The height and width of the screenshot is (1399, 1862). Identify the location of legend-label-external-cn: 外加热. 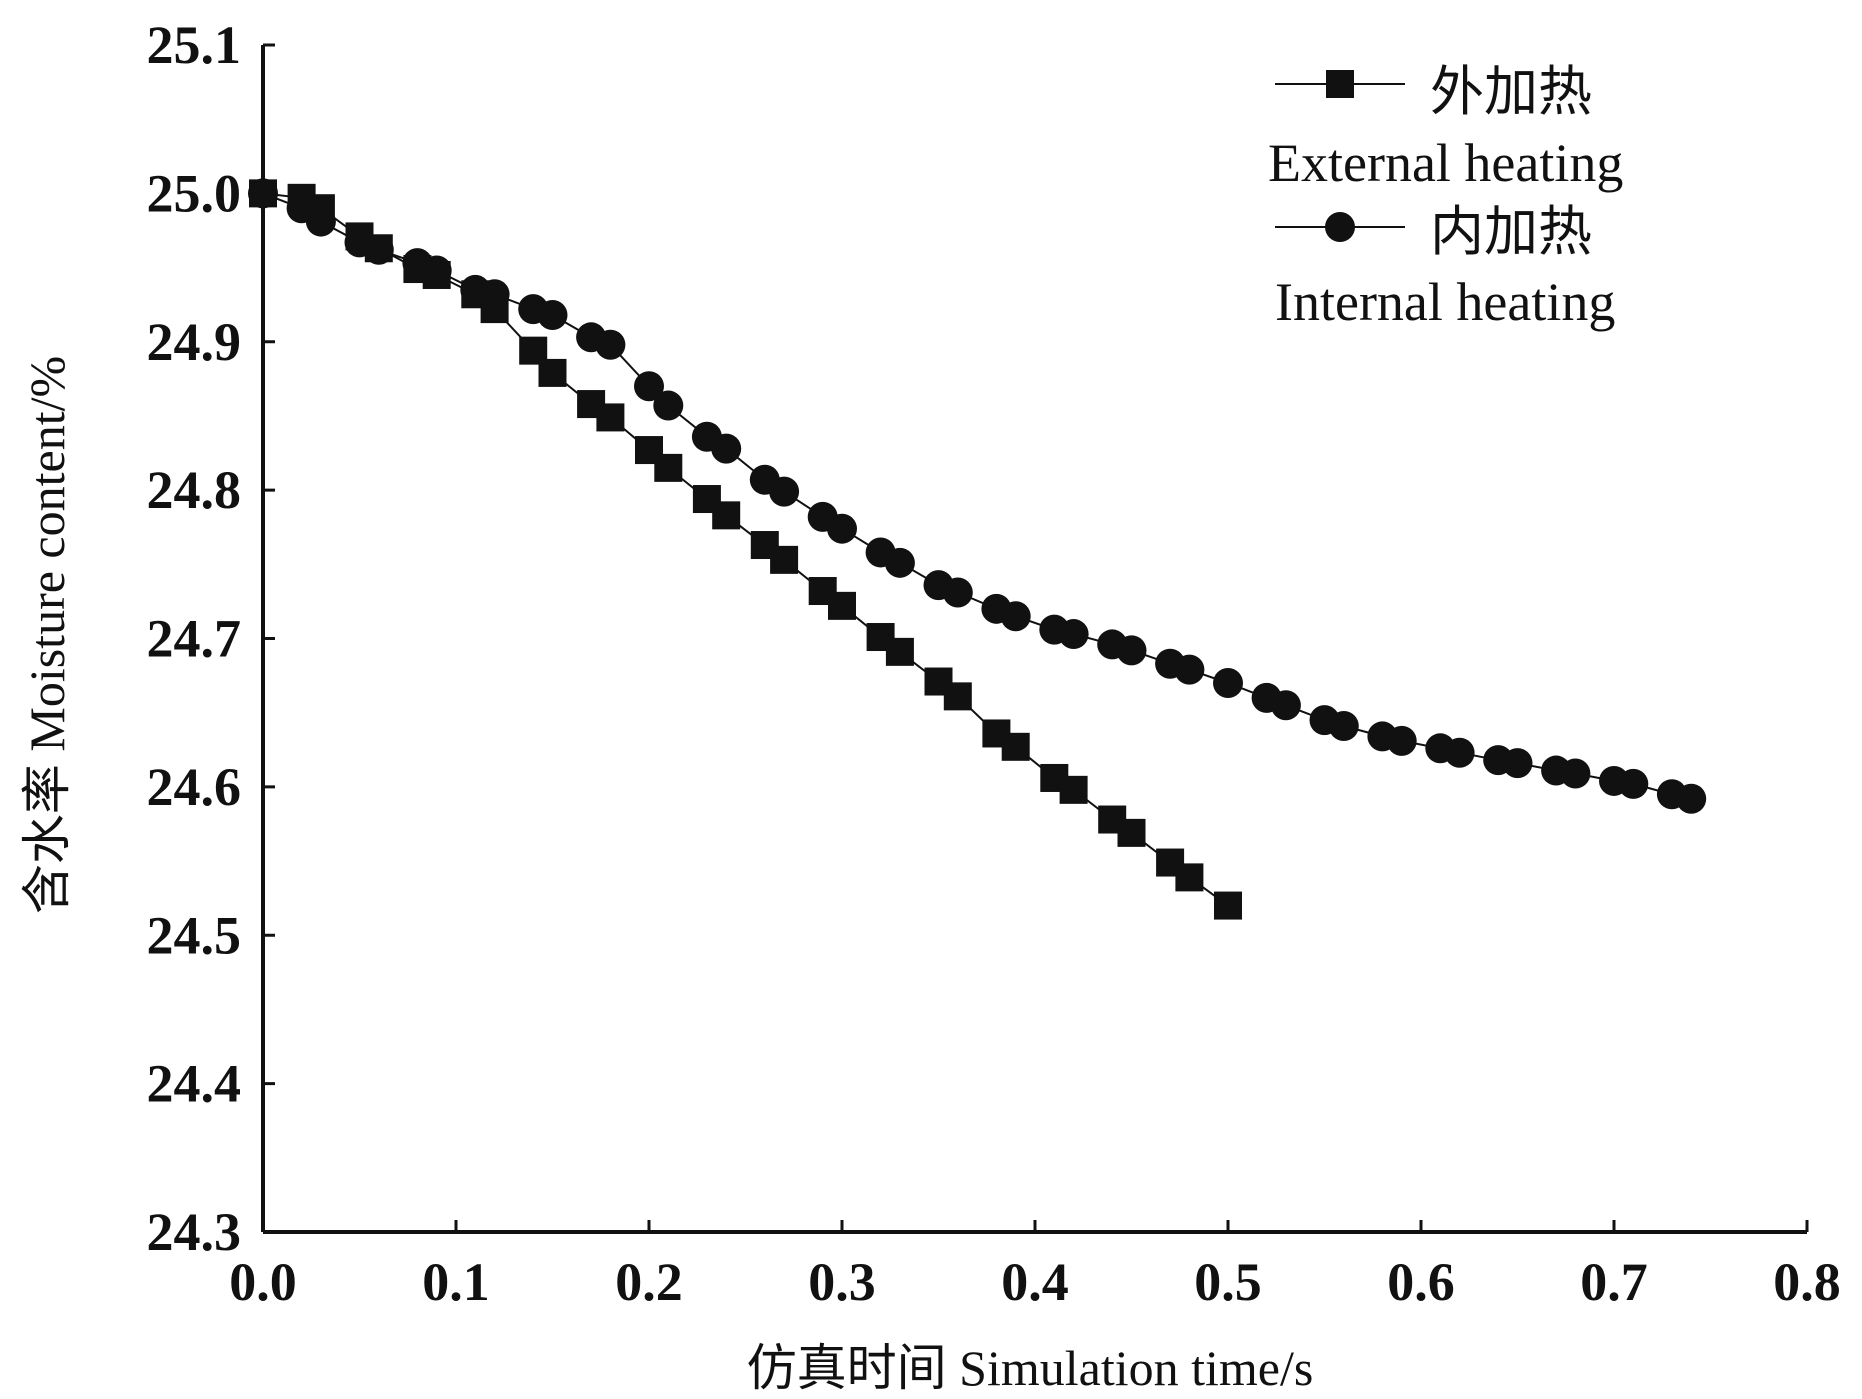
(1511, 92).